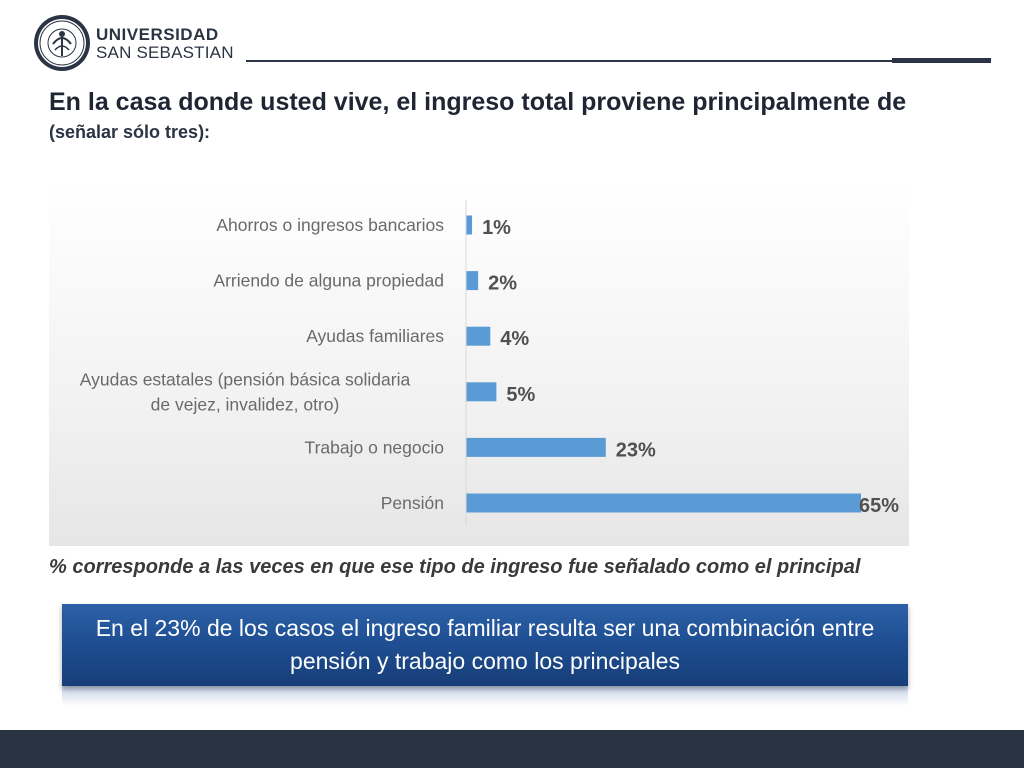  What do you see at coordinates (62, 43) in the screenshot?
I see `university-seal-icon` at bounding box center [62, 43].